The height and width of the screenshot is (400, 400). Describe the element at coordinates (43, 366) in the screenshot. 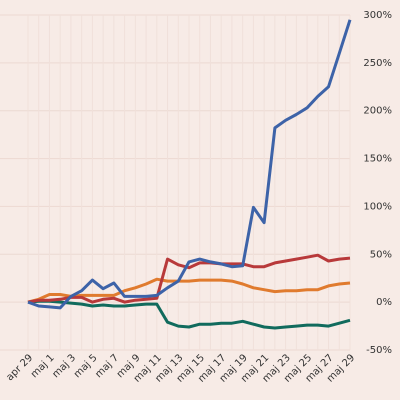

I see `x-tick-label: maj 1` at that location.